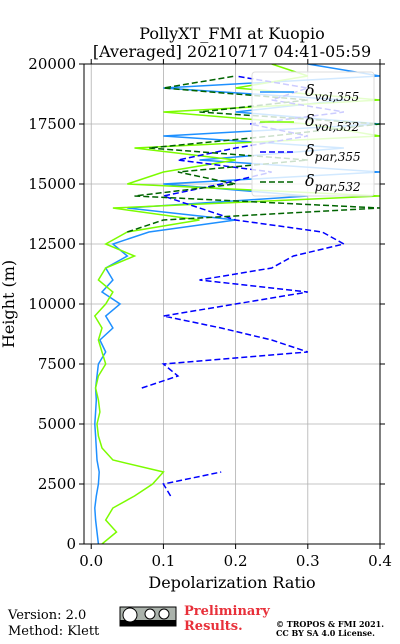 The width and height of the screenshot is (400, 644). I want to click on y-tick-label: 2500, so click(57, 484).